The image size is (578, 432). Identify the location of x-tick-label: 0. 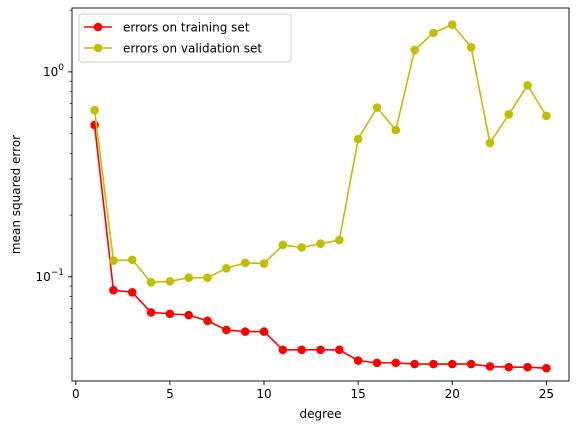
(76, 394).